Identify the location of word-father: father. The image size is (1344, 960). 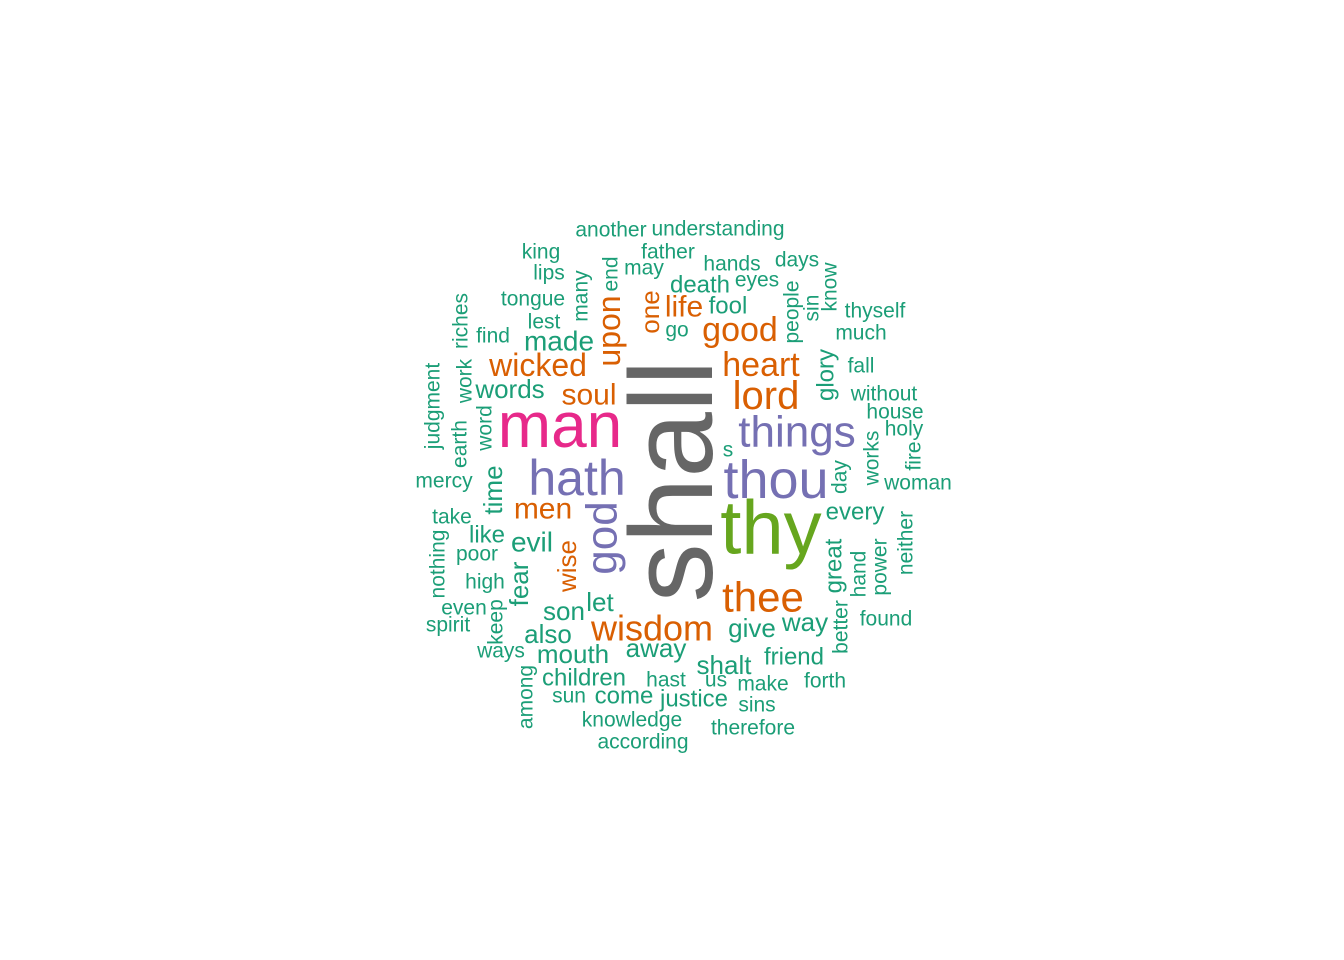
(668, 252).